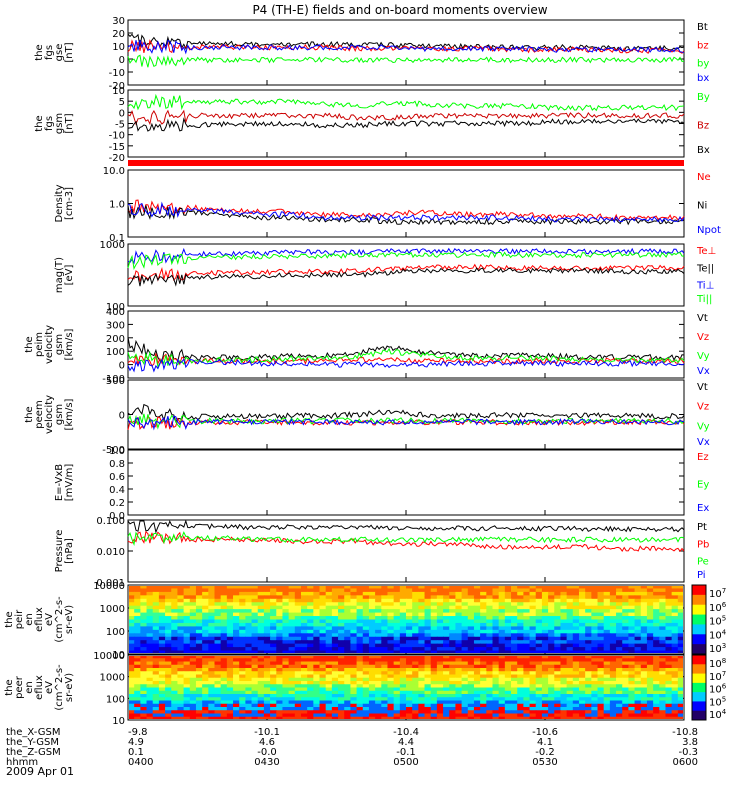 The height and width of the screenshot is (800, 750). What do you see at coordinates (699, 660) in the screenshot?
I see `colorbar-segment` at bounding box center [699, 660].